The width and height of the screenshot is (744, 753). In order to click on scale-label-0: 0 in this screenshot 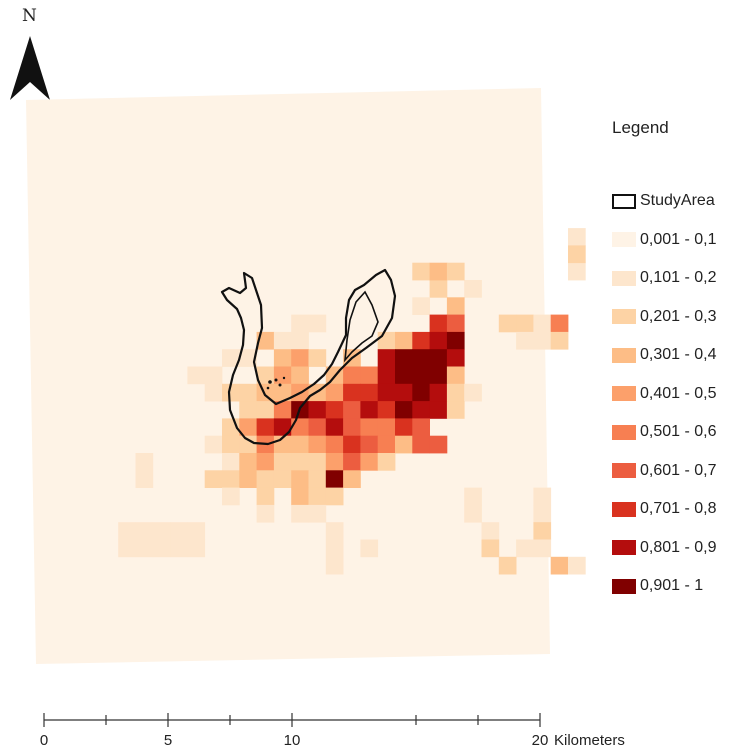, I will do `click(44, 740)`.